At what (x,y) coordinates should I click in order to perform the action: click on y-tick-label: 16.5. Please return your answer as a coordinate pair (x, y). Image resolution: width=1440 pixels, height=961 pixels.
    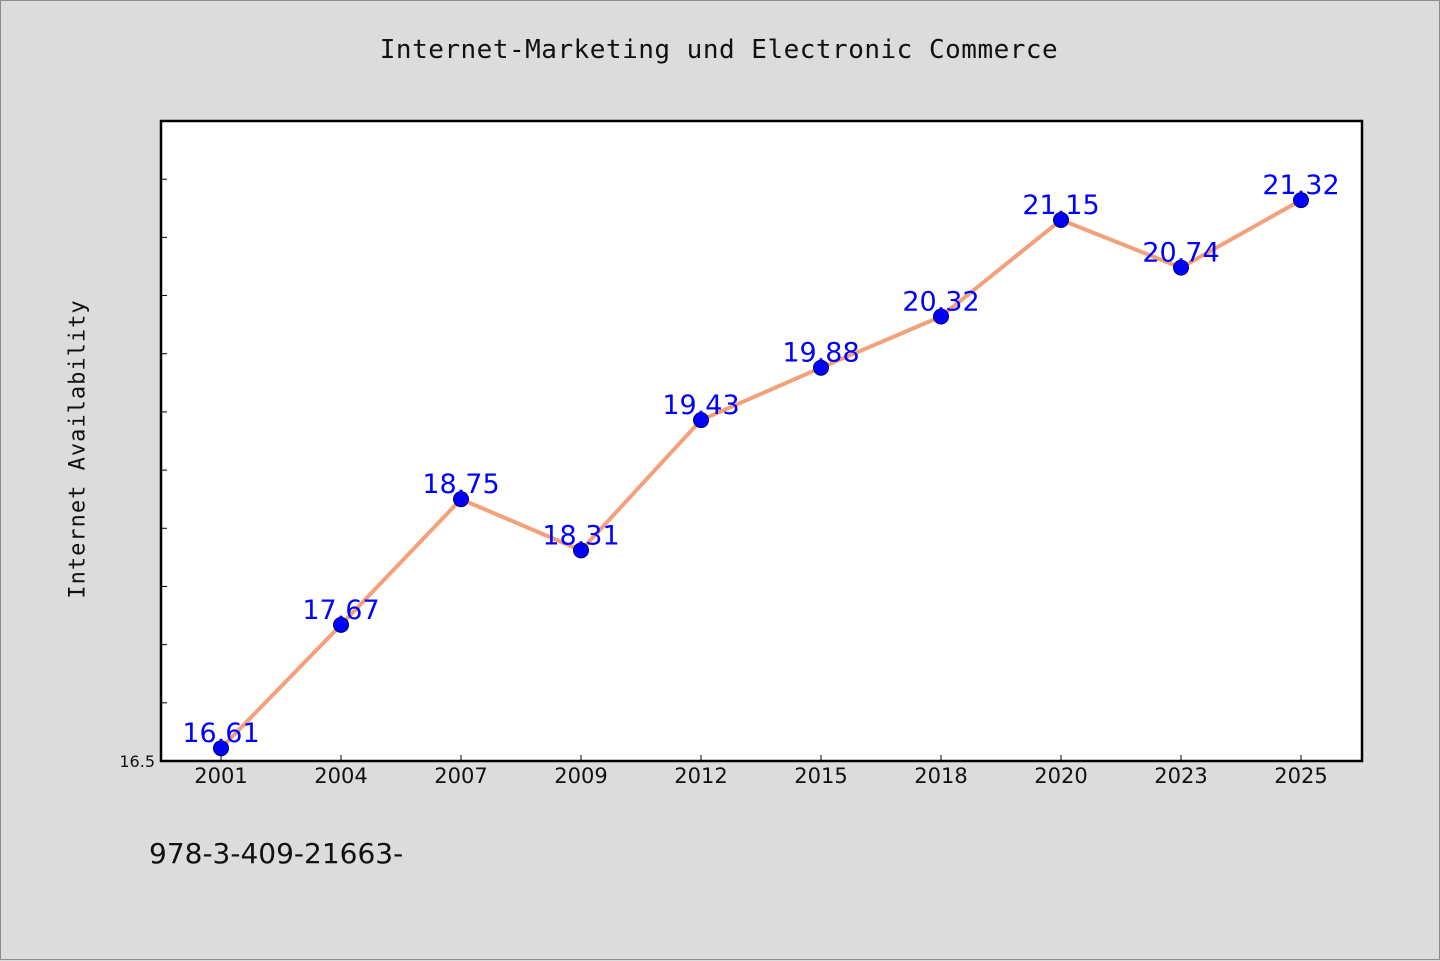
    Looking at the image, I should click on (137, 761).